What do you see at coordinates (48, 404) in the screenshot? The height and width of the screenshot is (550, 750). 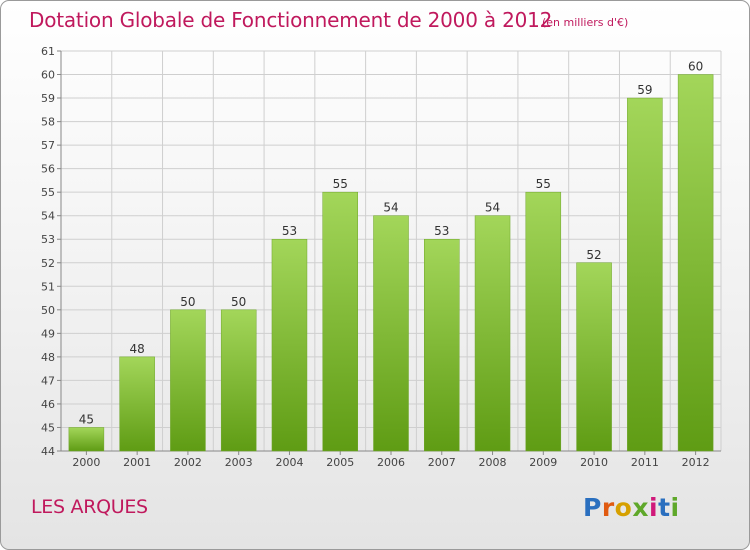 I see `y-tick-label: 46` at bounding box center [48, 404].